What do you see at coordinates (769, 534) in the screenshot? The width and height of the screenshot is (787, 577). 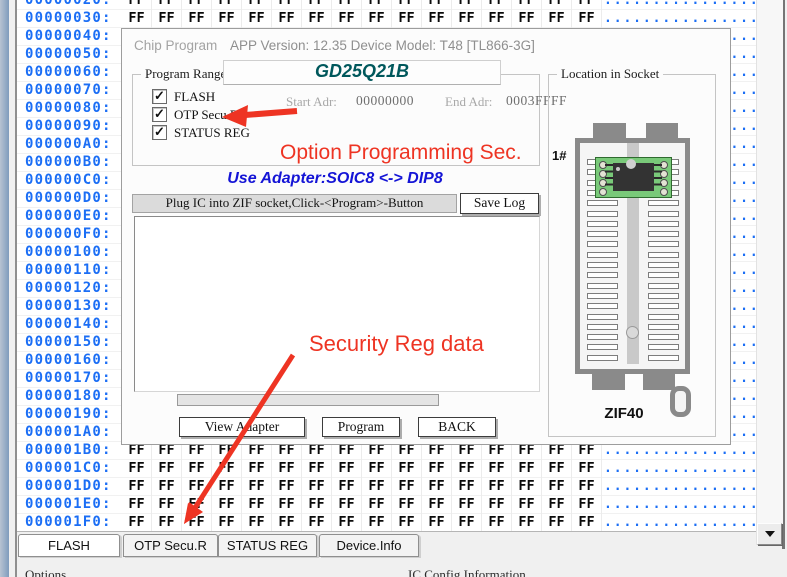 I see `scrollbar-down-button` at bounding box center [769, 534].